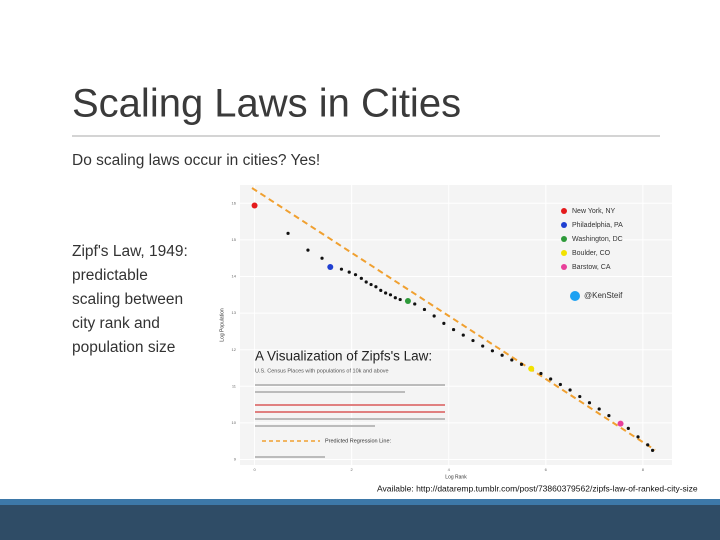  What do you see at coordinates (116, 323) in the screenshot?
I see `body-line: city rank and` at bounding box center [116, 323].